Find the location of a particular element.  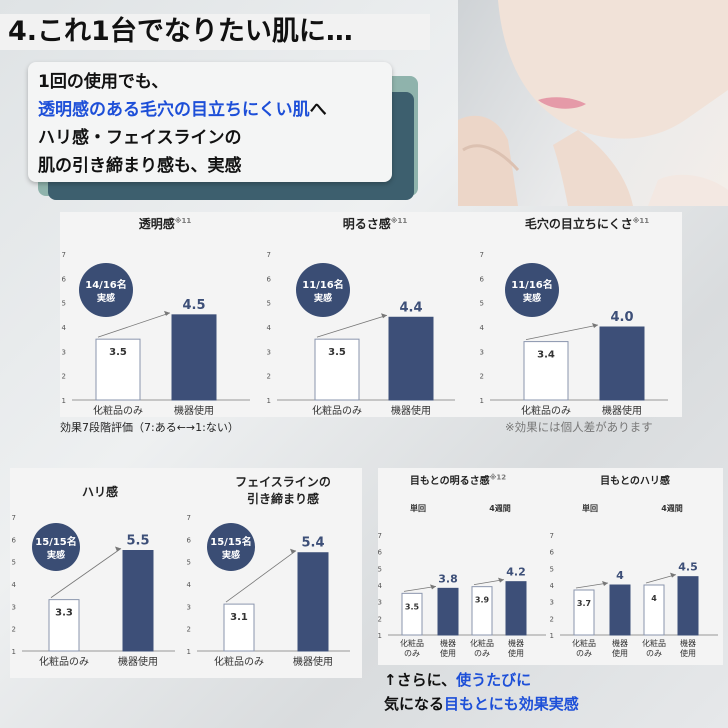

badge-count: 11/16名 is located at coordinates (322, 284).